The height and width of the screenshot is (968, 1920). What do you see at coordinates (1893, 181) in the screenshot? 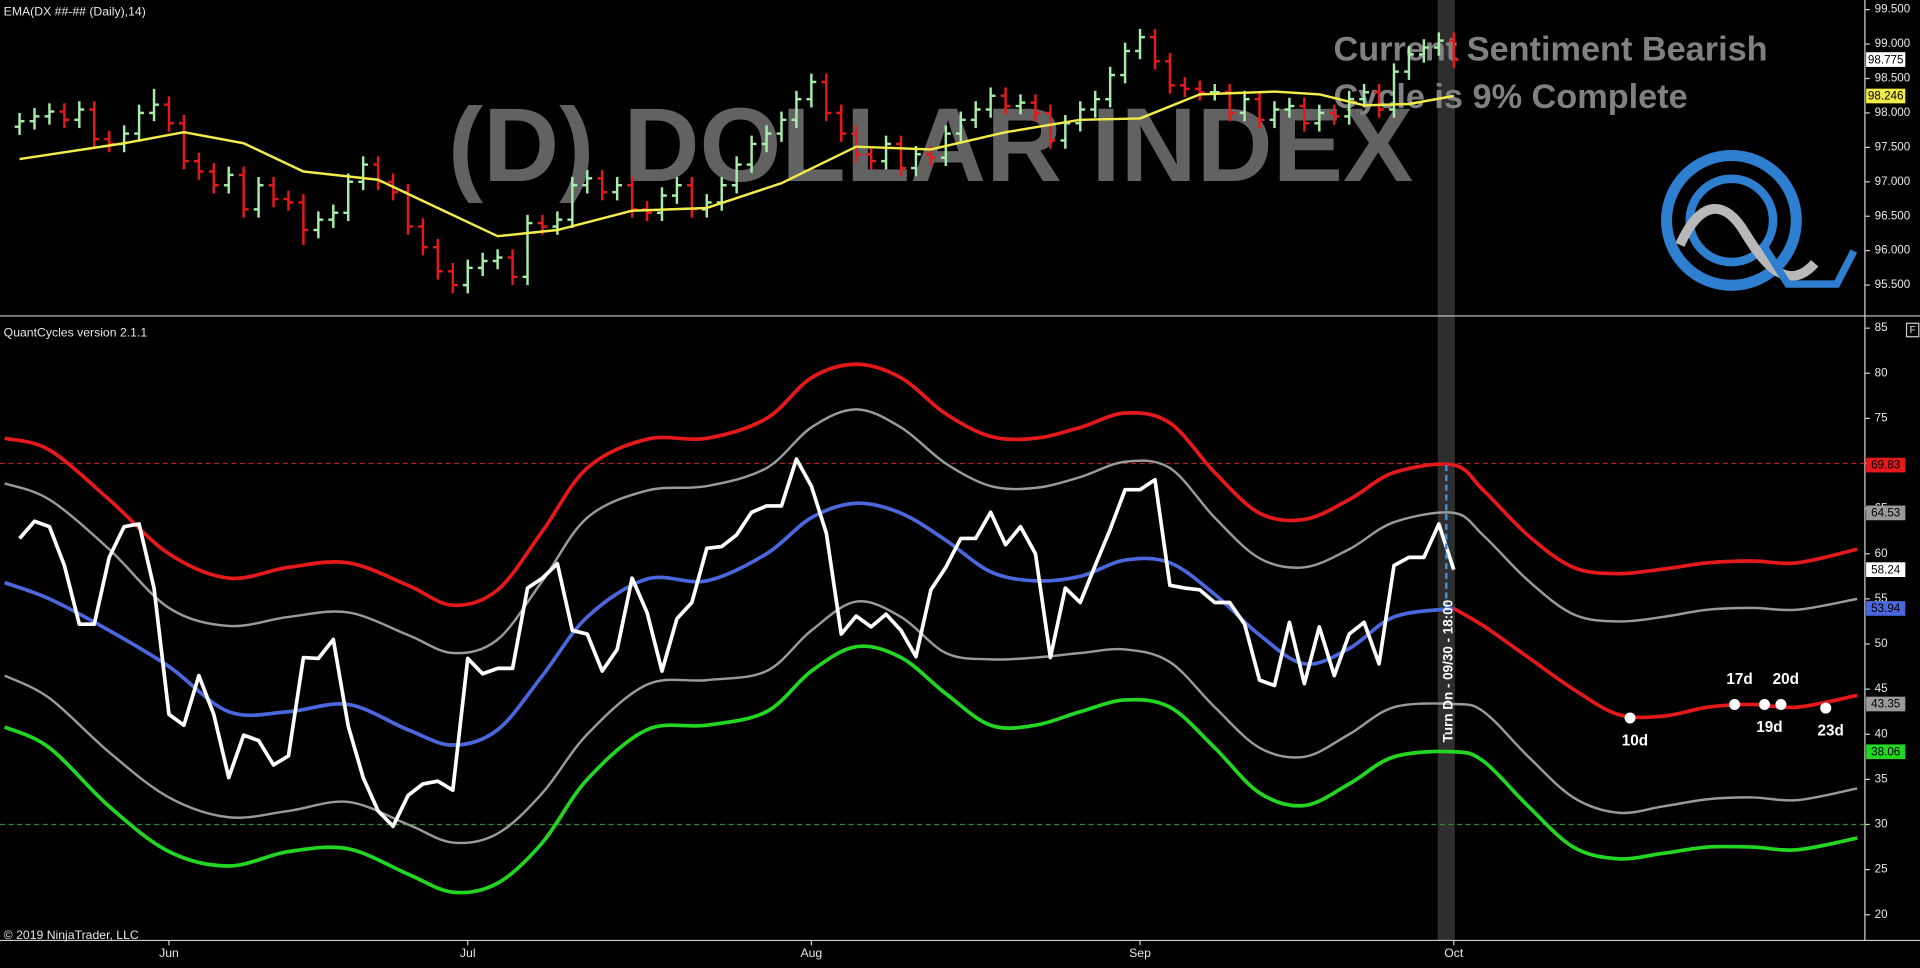
I see `y-tick-label: 97.000` at bounding box center [1893, 181].